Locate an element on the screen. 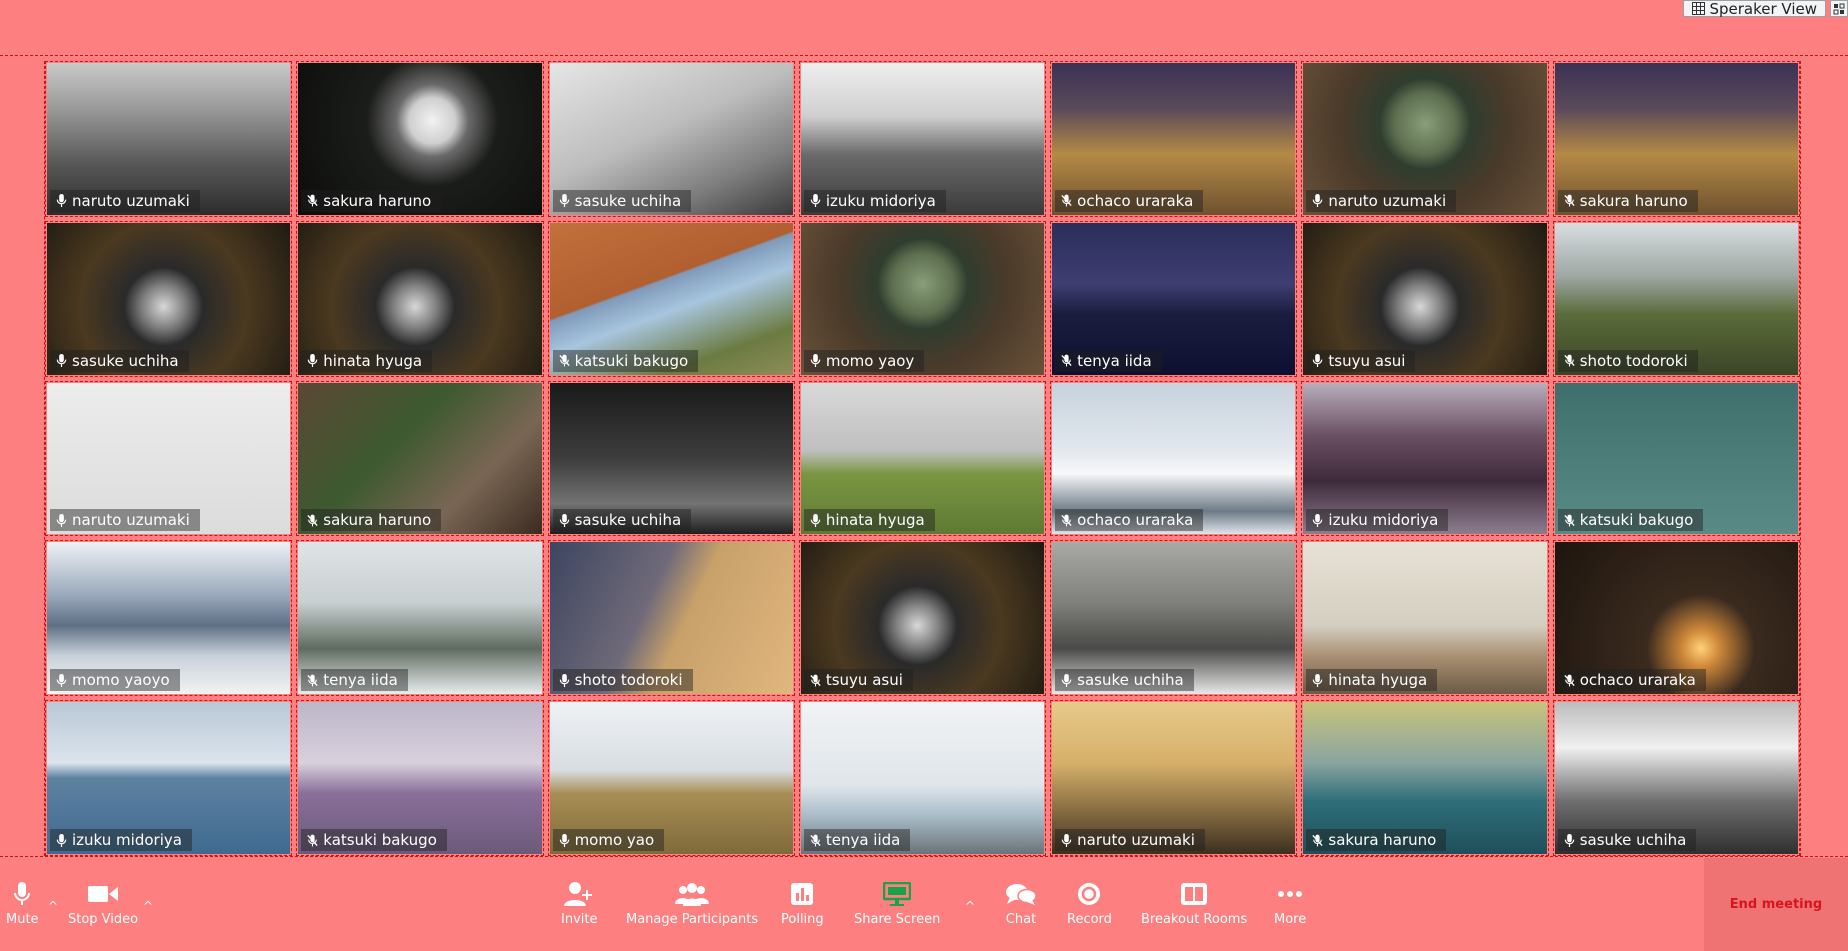 Image resolution: width=1848 pixels, height=951 pixels. stop-video-button: Stop Video is located at coordinates (103, 904).